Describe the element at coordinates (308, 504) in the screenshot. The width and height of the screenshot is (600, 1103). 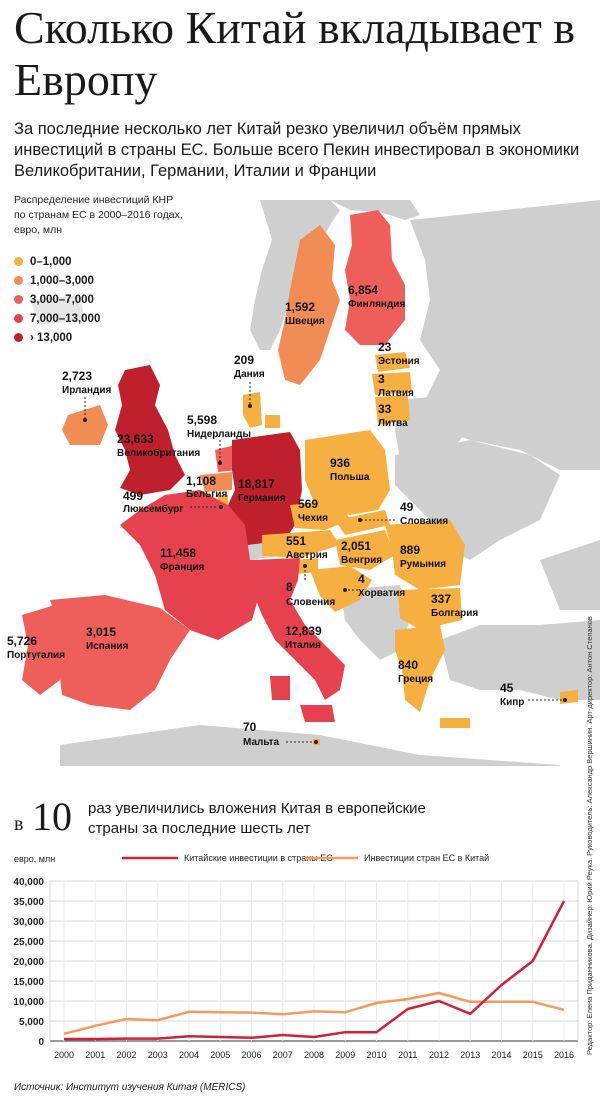
I see `value-czech: 569` at that location.